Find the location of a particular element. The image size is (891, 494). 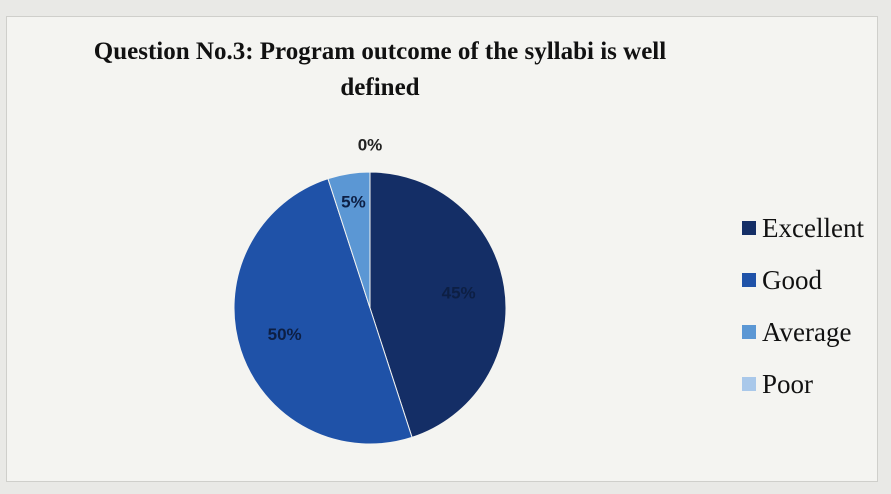

legend-label-excellent: Excellent is located at coordinates (813, 227).